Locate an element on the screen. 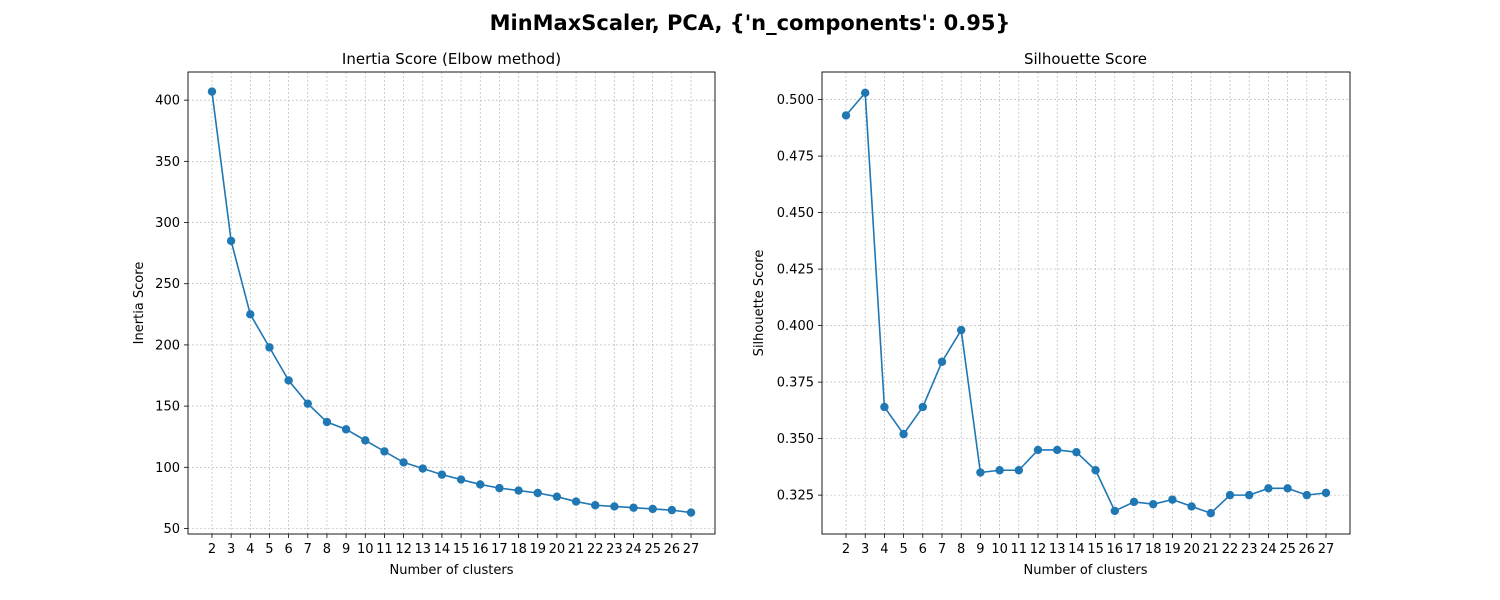  silhouette-x-tick-label: 16 is located at coordinates (1115, 549).